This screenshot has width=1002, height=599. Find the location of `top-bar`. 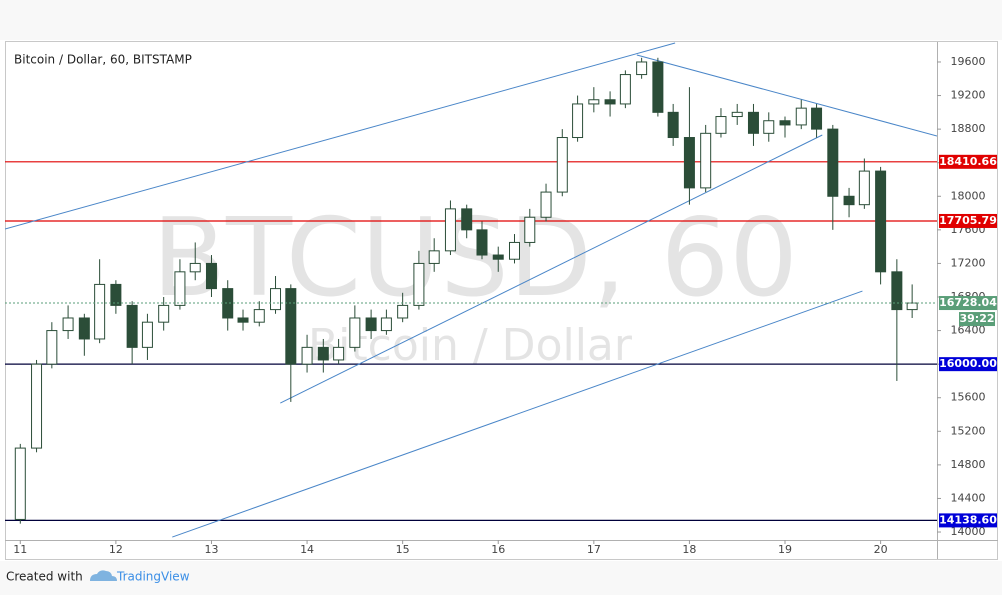

top-bar is located at coordinates (501, 20).